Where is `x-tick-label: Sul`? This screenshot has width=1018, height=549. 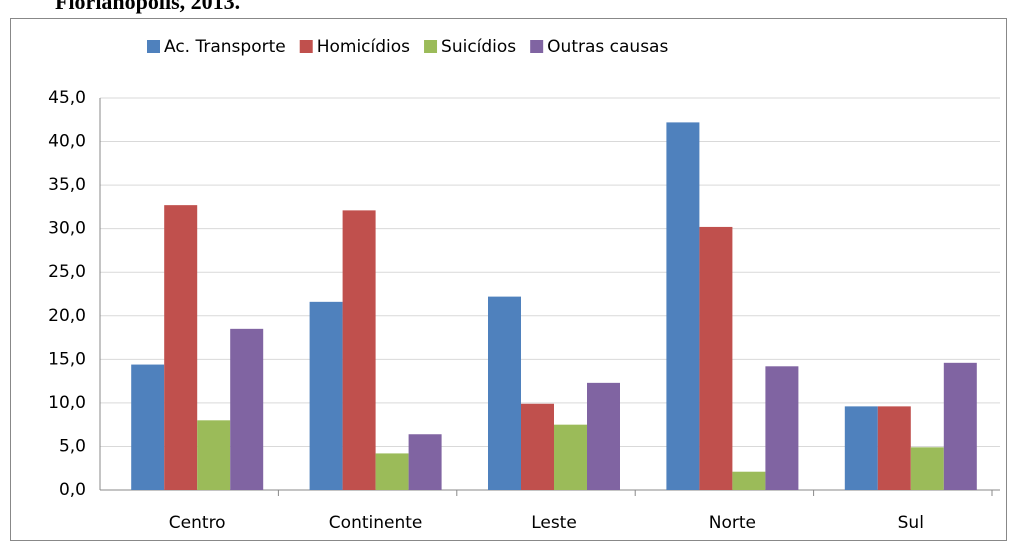
x-tick-label: Sul is located at coordinates (911, 523).